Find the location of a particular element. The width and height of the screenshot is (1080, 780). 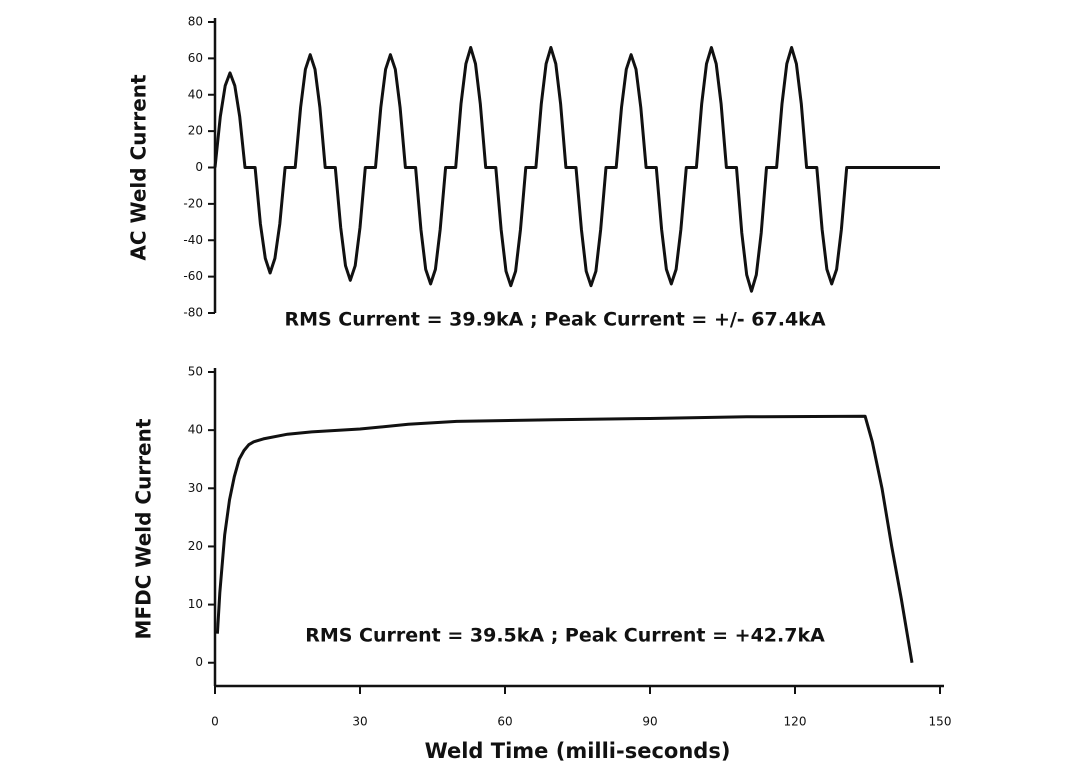

x-tick-label: 30 is located at coordinates (359, 722).